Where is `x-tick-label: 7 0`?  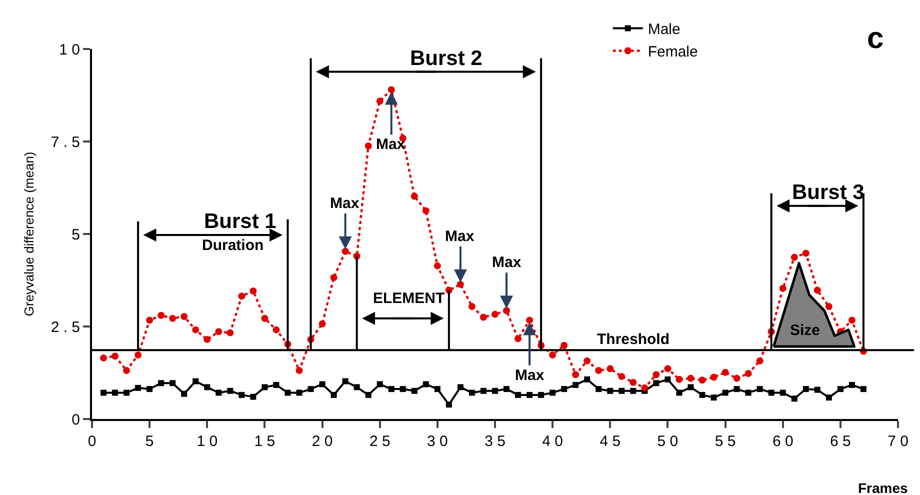
x-tick-label: 7 0 is located at coordinates (898, 441).